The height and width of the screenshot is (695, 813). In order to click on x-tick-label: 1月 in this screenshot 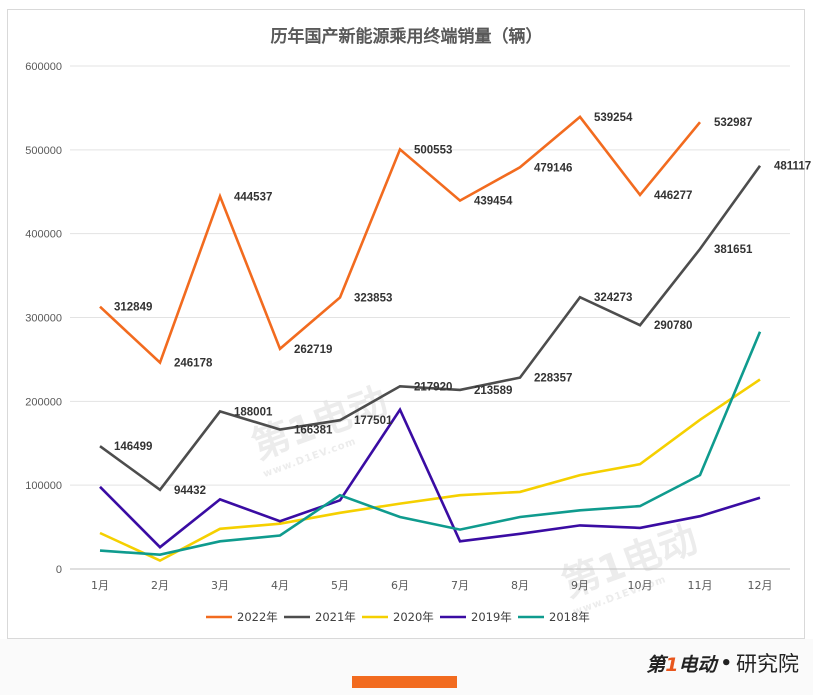, I will do `click(100, 585)`.